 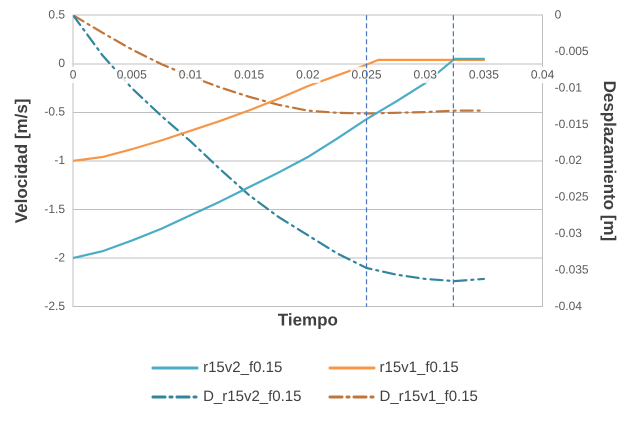 What do you see at coordinates (252, 396) in the screenshot?
I see `legend-label: D_r15v2_f0.15` at bounding box center [252, 396].